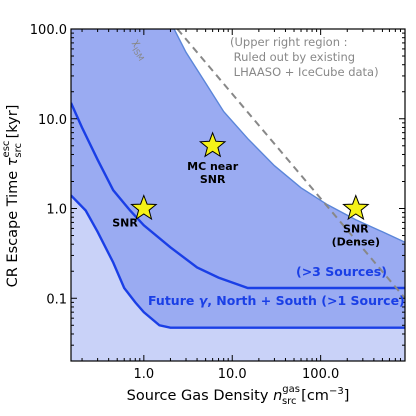 Image resolution: width=416 pixels, height=416 pixels. What do you see at coordinates (56, 210) in the screenshot?
I see `y-tick-label: 1.0` at bounding box center [56, 210].